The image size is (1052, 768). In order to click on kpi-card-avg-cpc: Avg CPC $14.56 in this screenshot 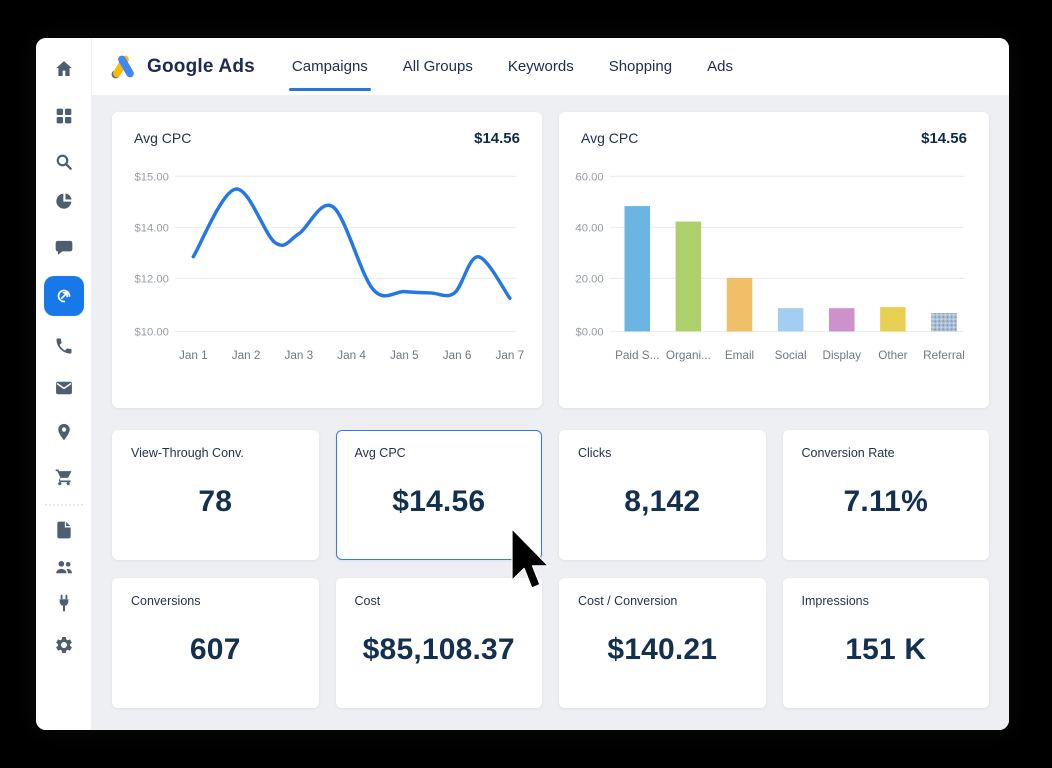, I will do `click(438, 495)`.